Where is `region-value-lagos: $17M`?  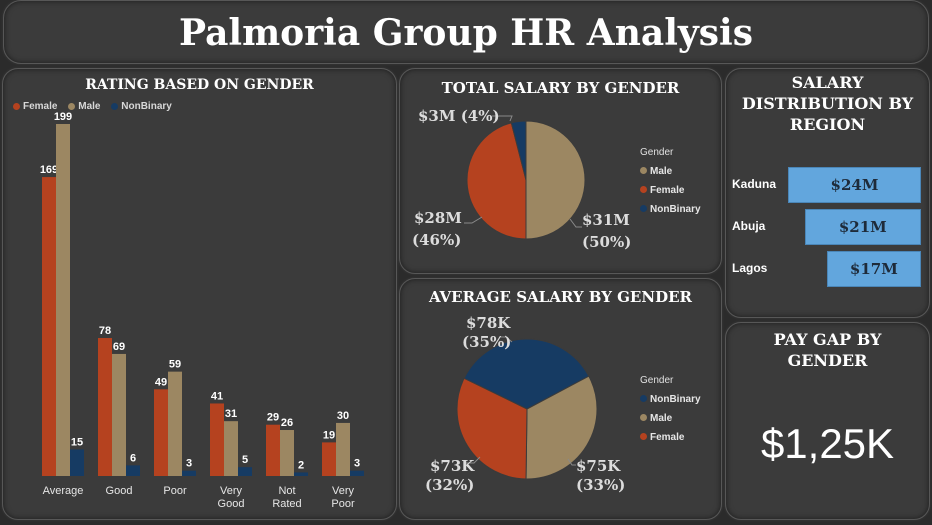
region-value-lagos: $17M is located at coordinates (873, 269).